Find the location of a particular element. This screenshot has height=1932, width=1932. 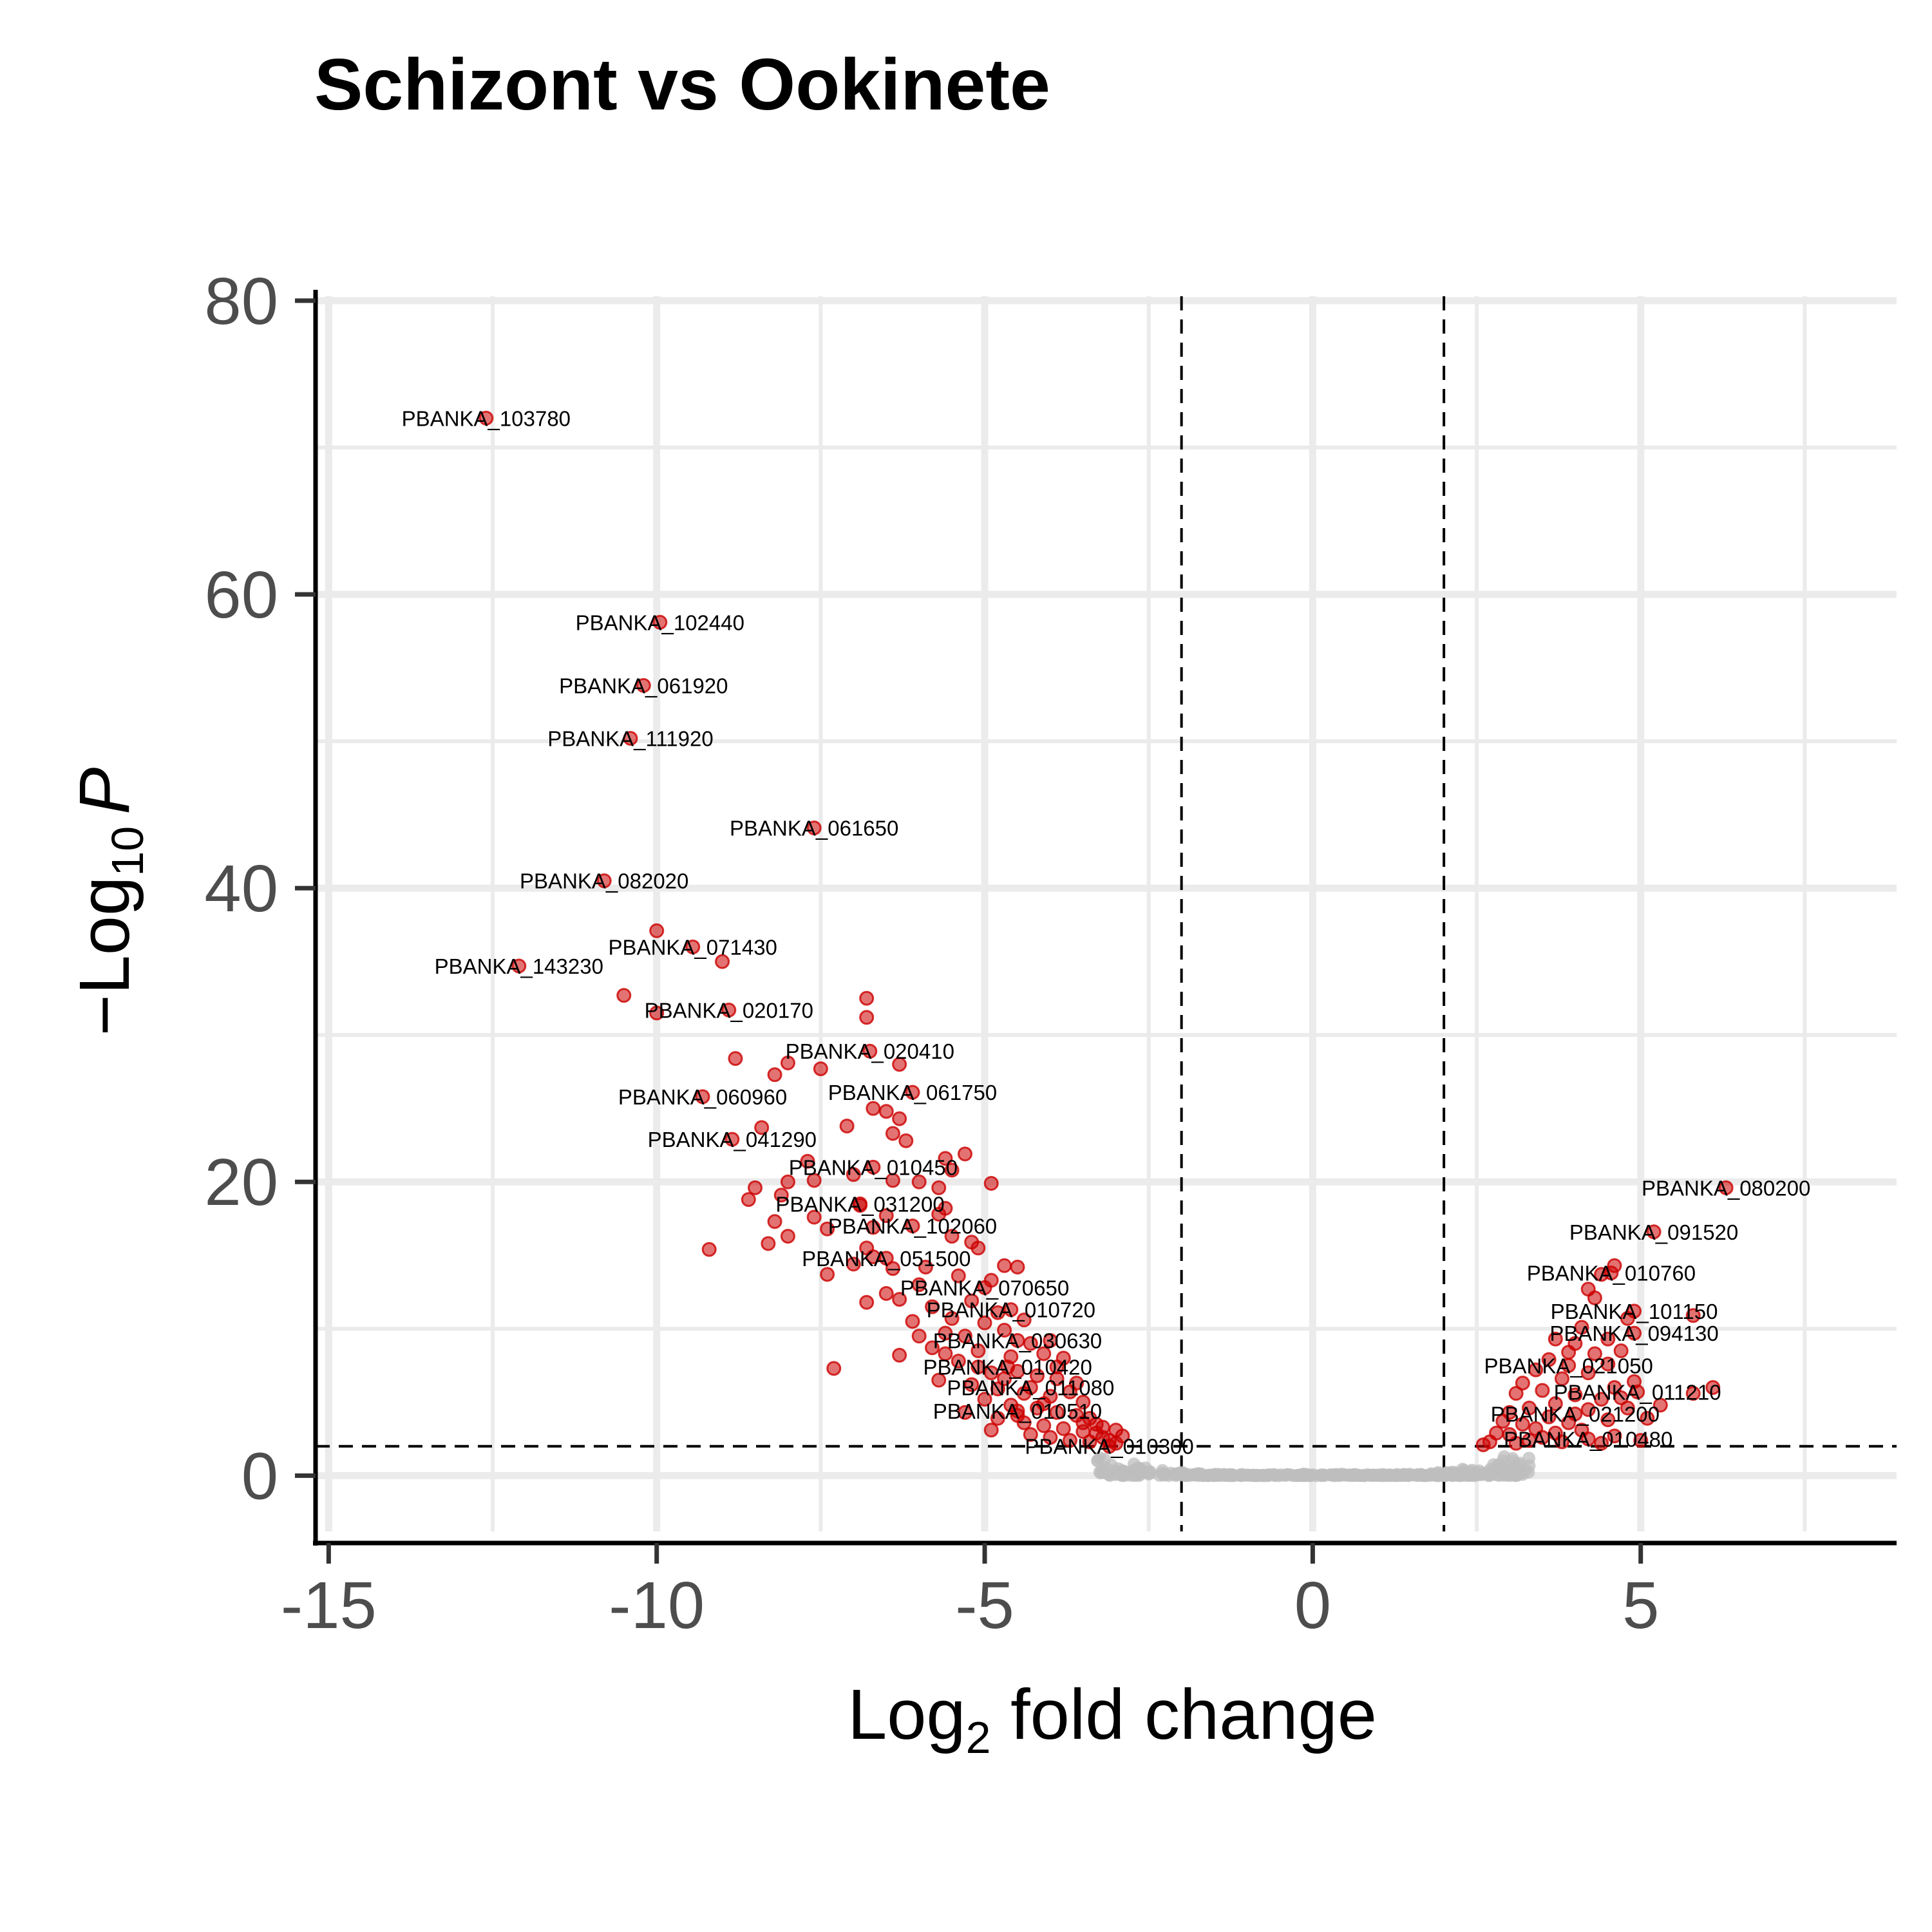

gene-label: PBANKA_082020 is located at coordinates (604, 881).